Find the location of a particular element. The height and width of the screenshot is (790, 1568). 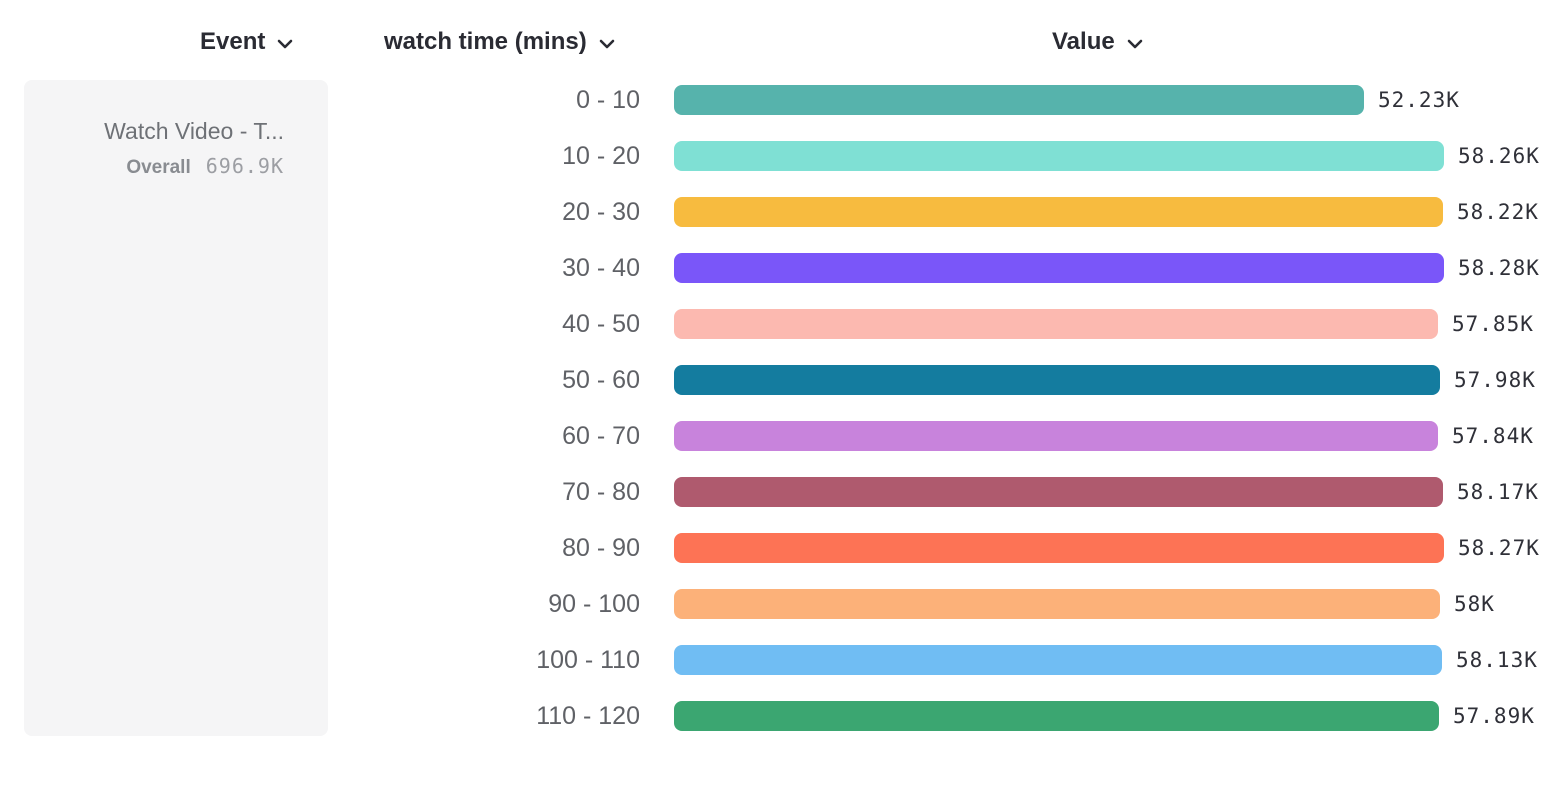

chart-row: 60 - 70 57.84K is located at coordinates (784, 436).